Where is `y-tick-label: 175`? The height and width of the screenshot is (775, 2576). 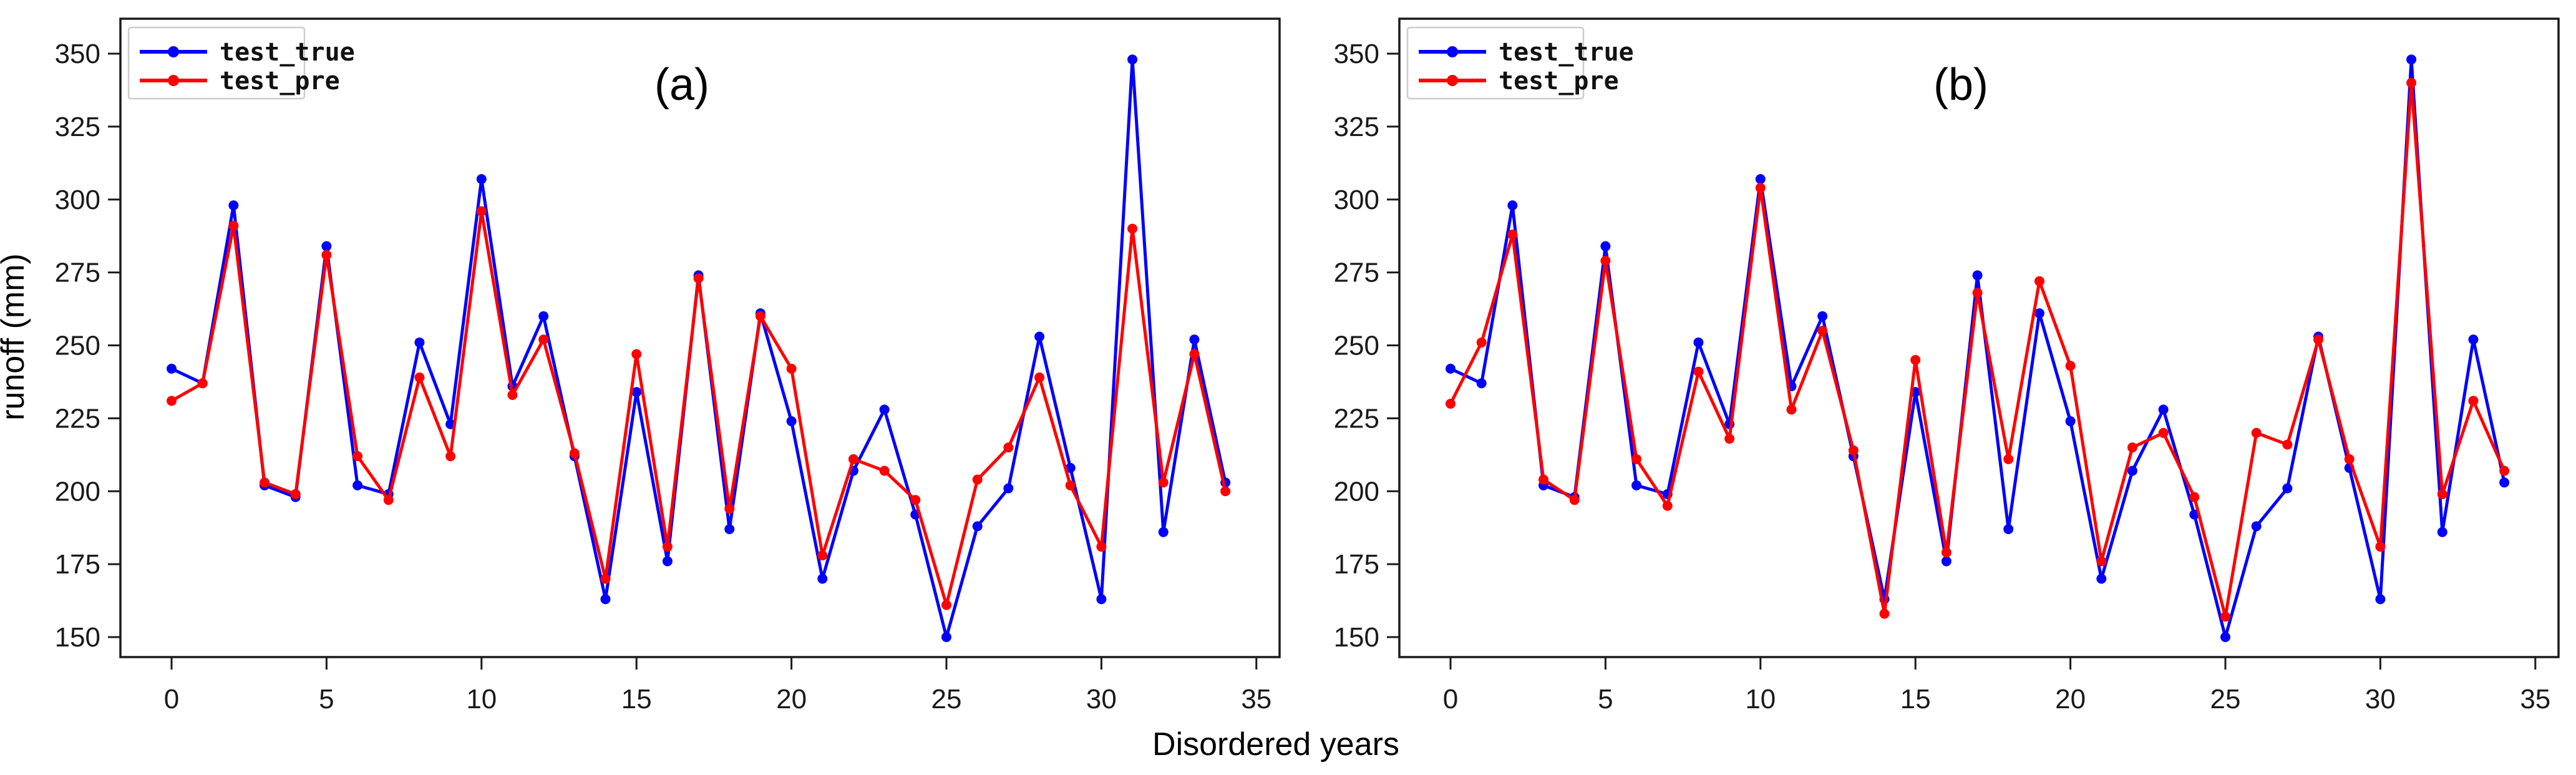
y-tick-label: 175 is located at coordinates (77, 564).